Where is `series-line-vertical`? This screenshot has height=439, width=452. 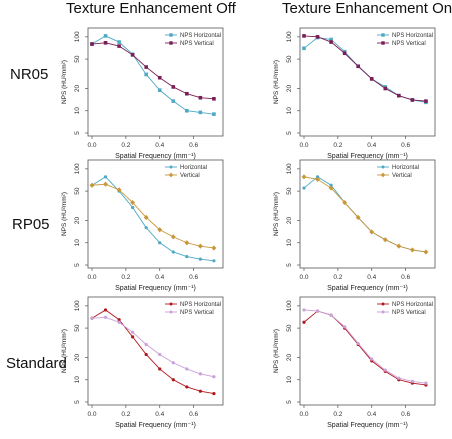 series-line-vertical is located at coordinates (152, 216).